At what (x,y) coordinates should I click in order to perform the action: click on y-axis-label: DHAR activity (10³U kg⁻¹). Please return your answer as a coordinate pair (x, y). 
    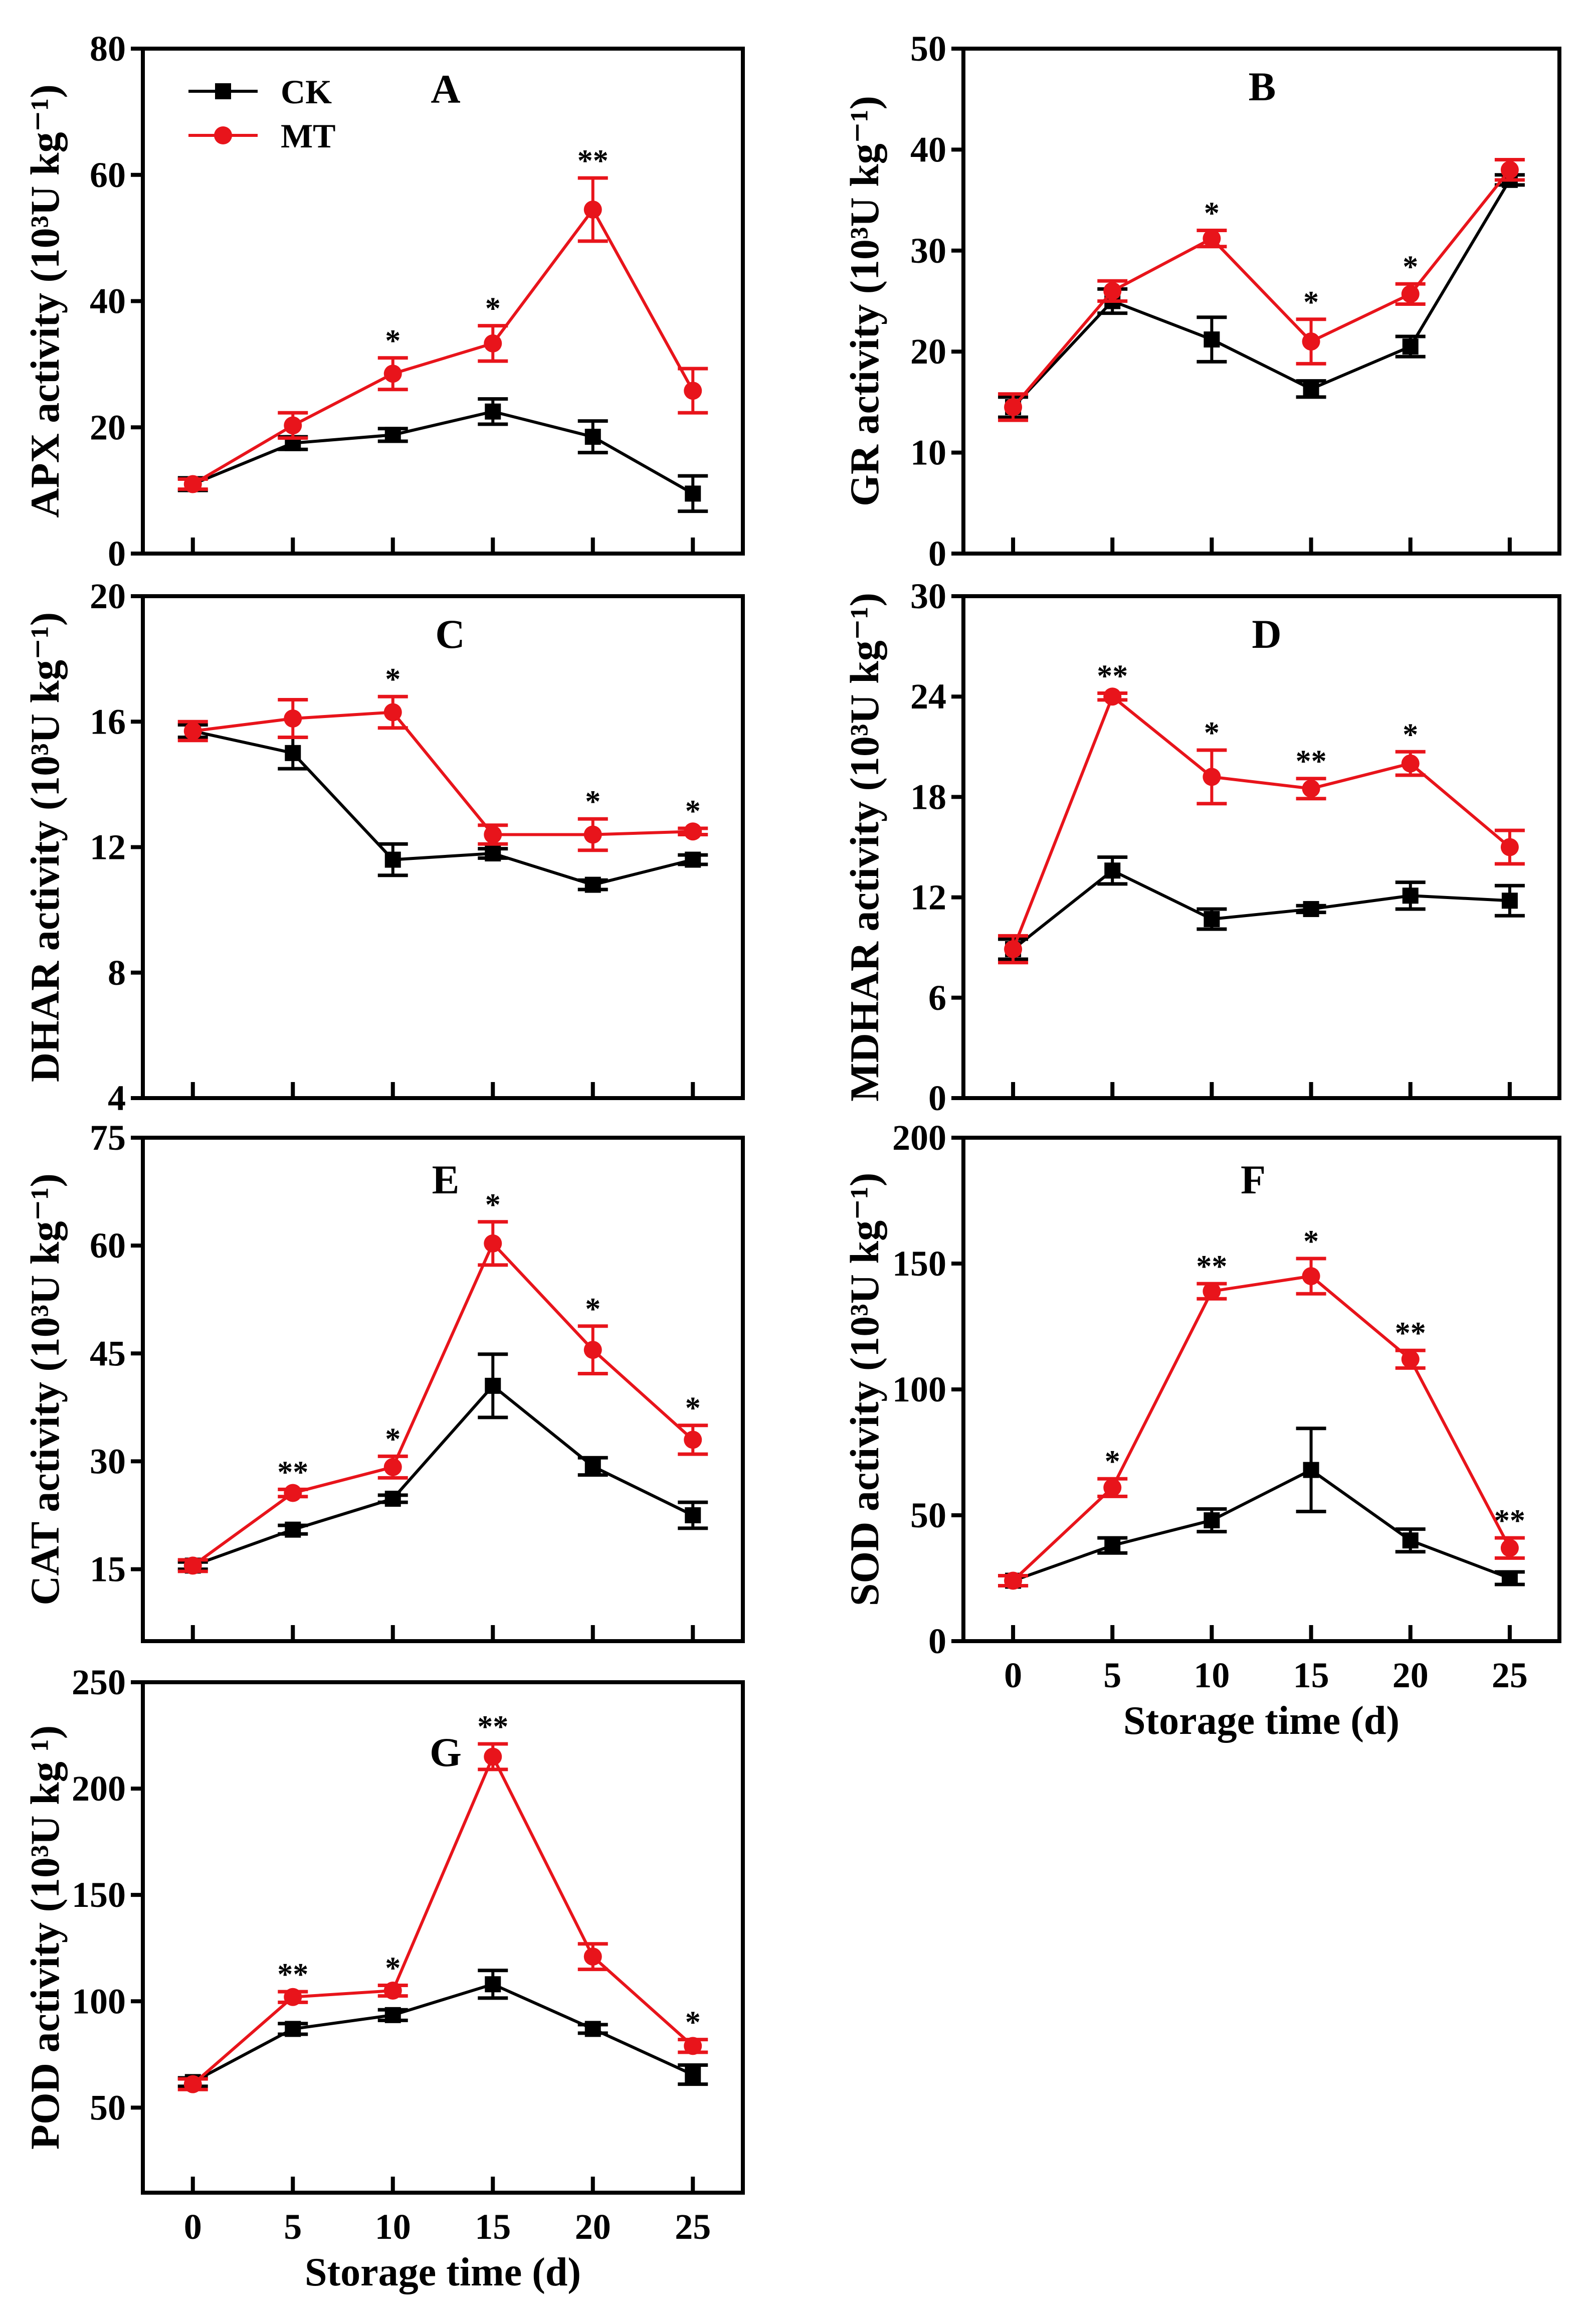
    Looking at the image, I should click on (45, 847).